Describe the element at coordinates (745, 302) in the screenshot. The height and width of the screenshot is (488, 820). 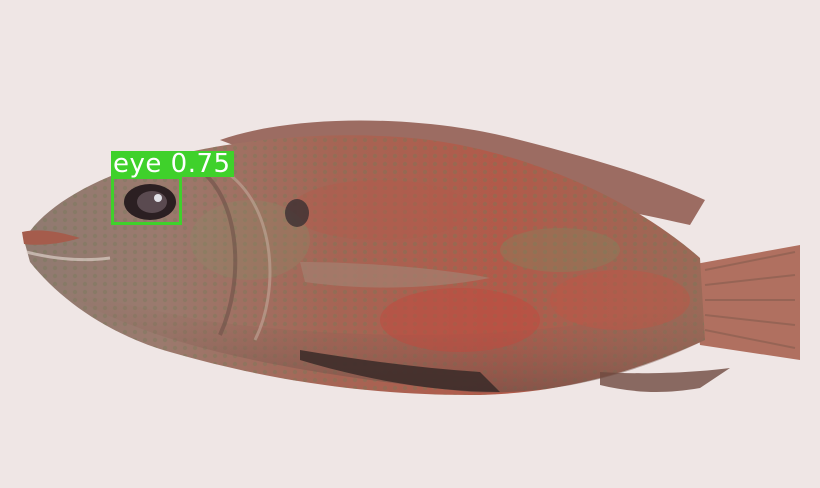
I see `tail-fin` at that location.